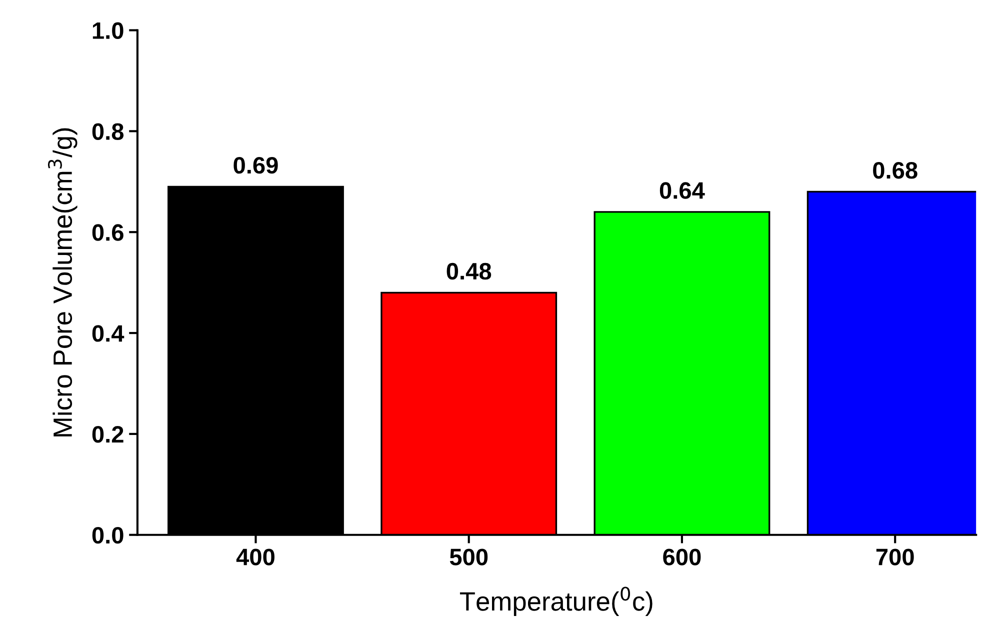  What do you see at coordinates (682, 557) in the screenshot?
I see `x-tick-label: 600` at bounding box center [682, 557].